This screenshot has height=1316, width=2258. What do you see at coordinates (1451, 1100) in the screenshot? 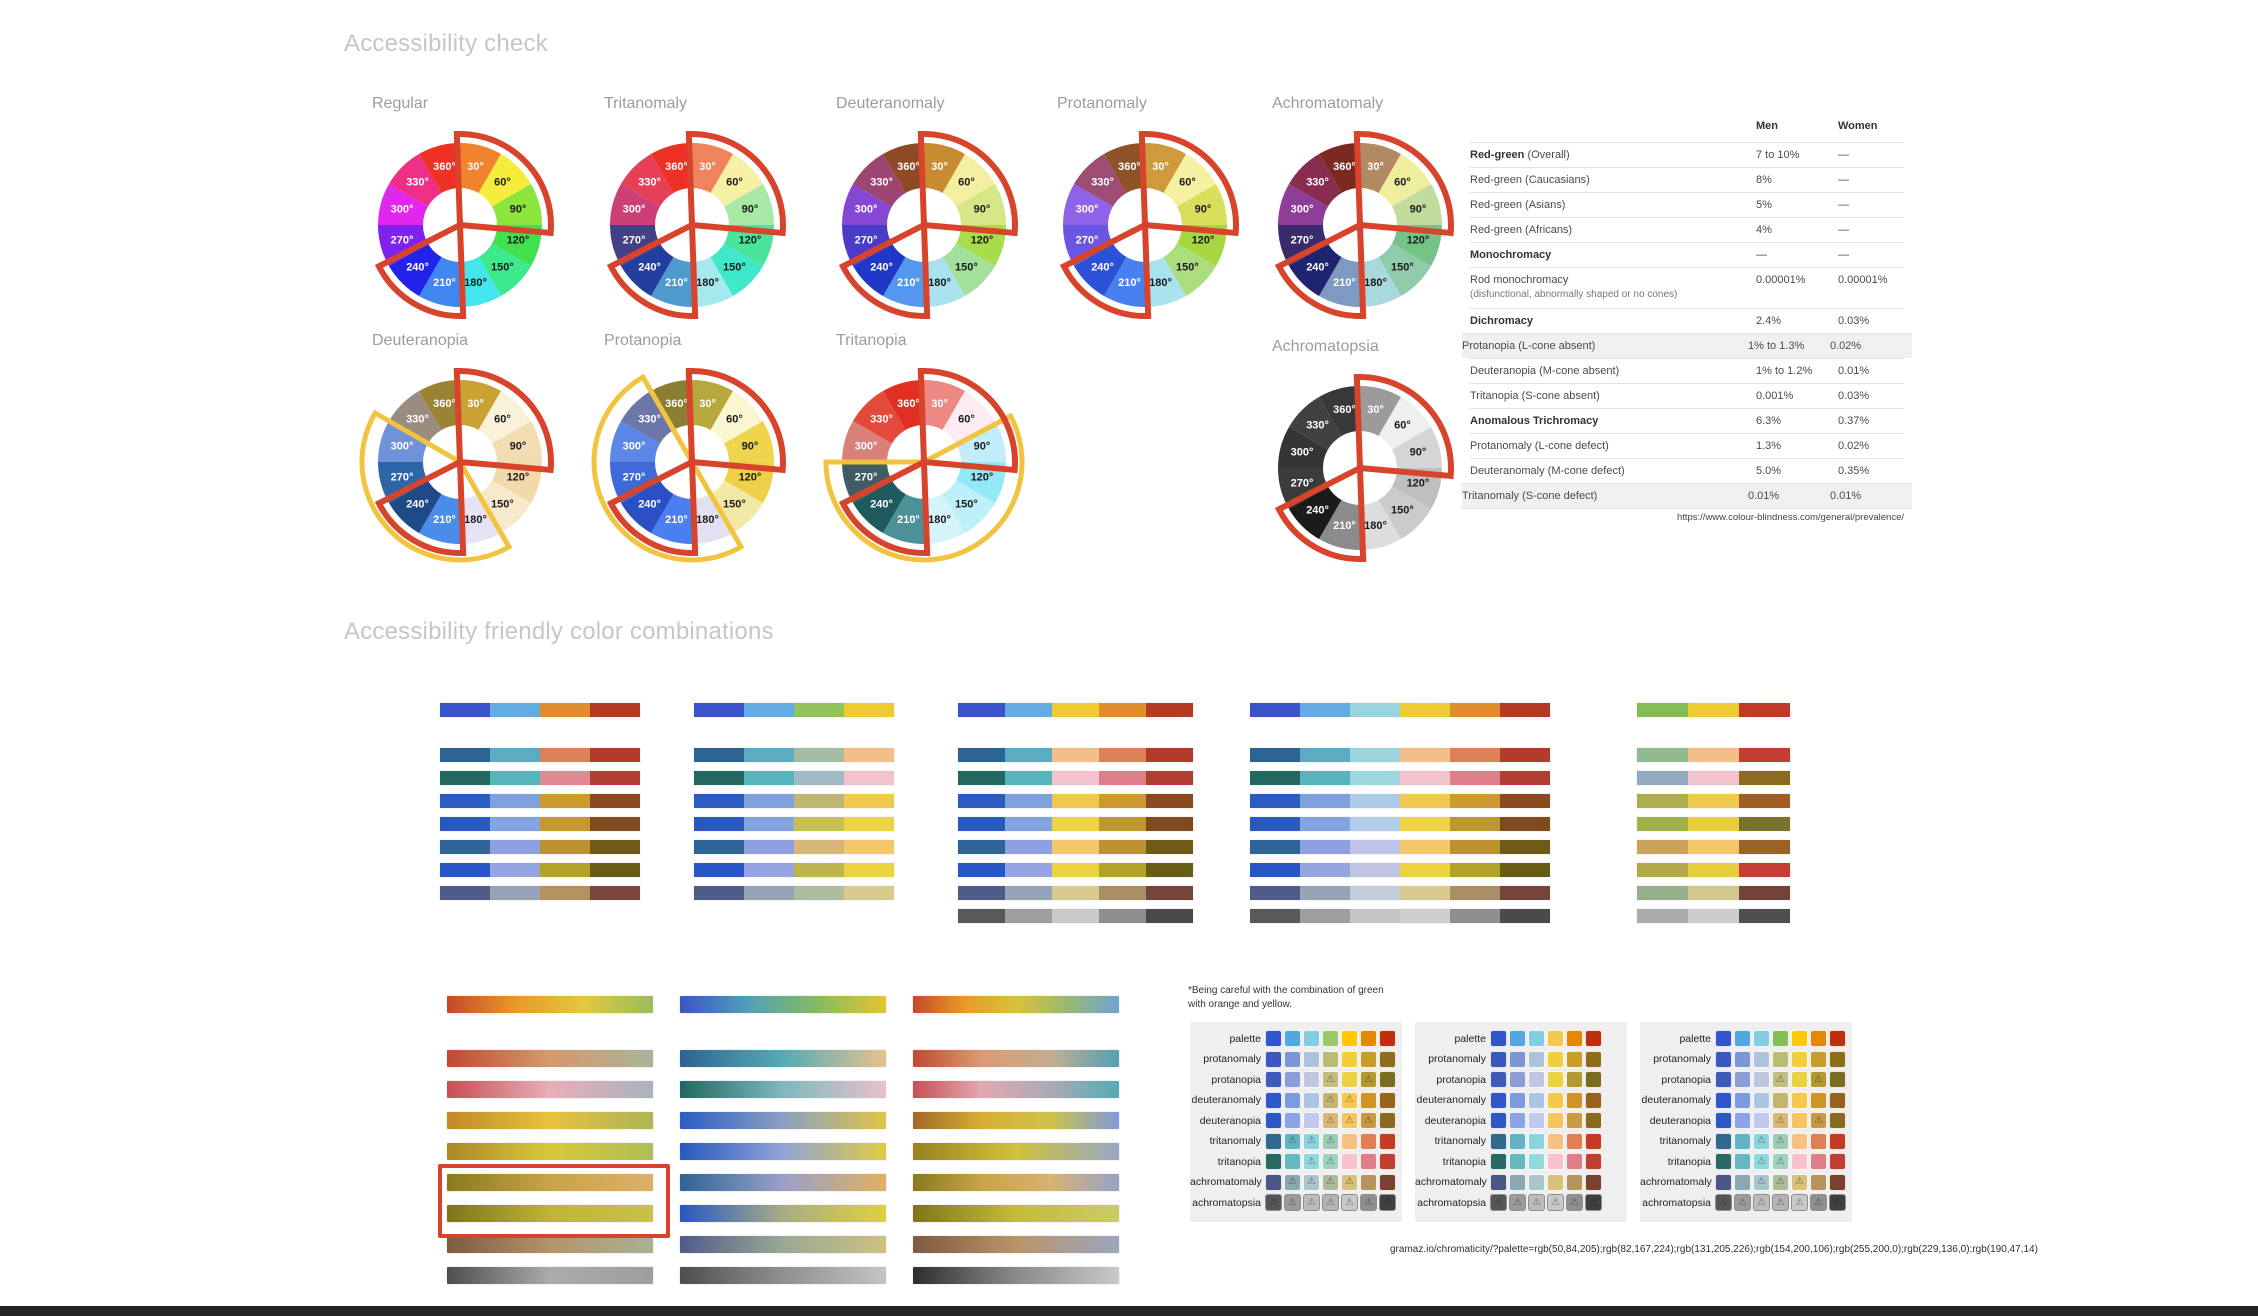
I see `compare-row-label: deuteranomaly` at bounding box center [1451, 1100].